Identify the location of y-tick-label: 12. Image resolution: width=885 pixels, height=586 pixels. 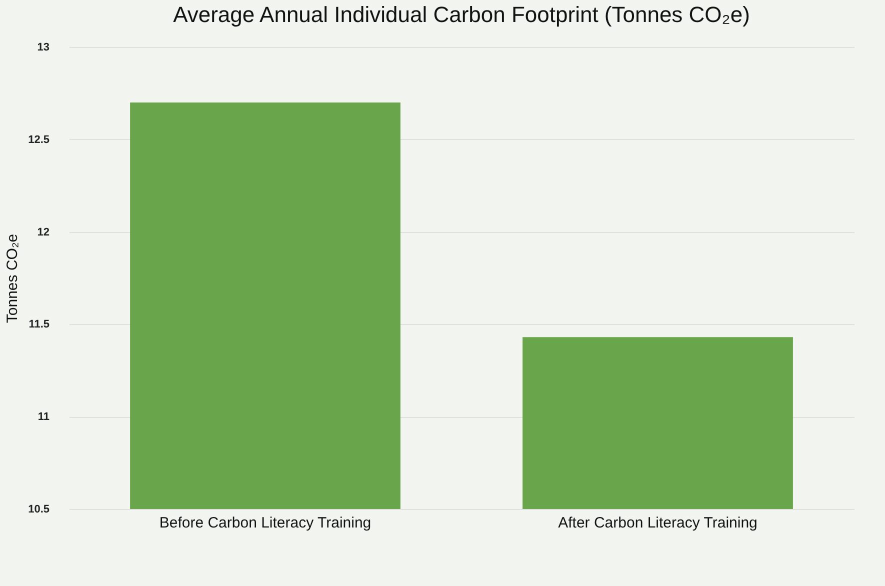
(43, 232).